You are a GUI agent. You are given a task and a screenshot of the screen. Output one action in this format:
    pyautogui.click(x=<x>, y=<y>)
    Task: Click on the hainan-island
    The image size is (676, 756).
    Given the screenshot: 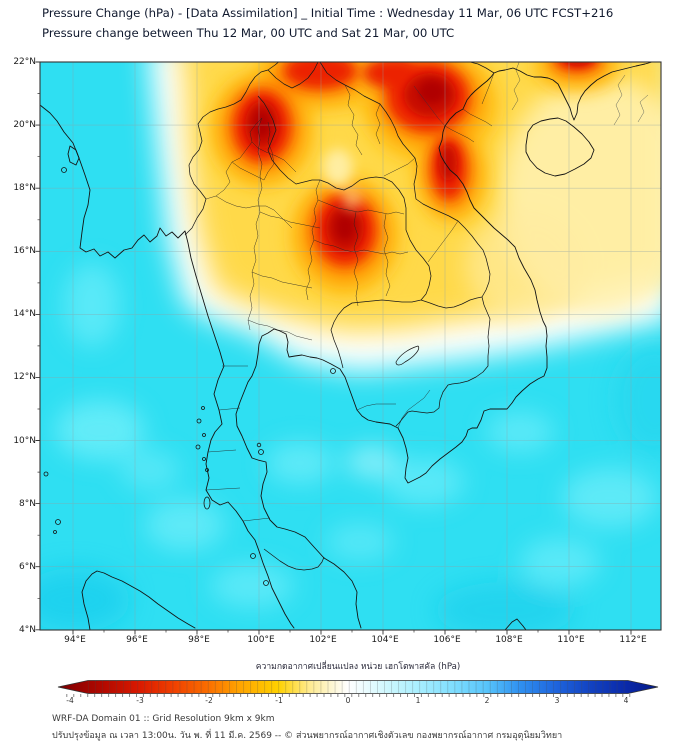 What is the action you would take?
    pyautogui.click(x=560, y=147)
    